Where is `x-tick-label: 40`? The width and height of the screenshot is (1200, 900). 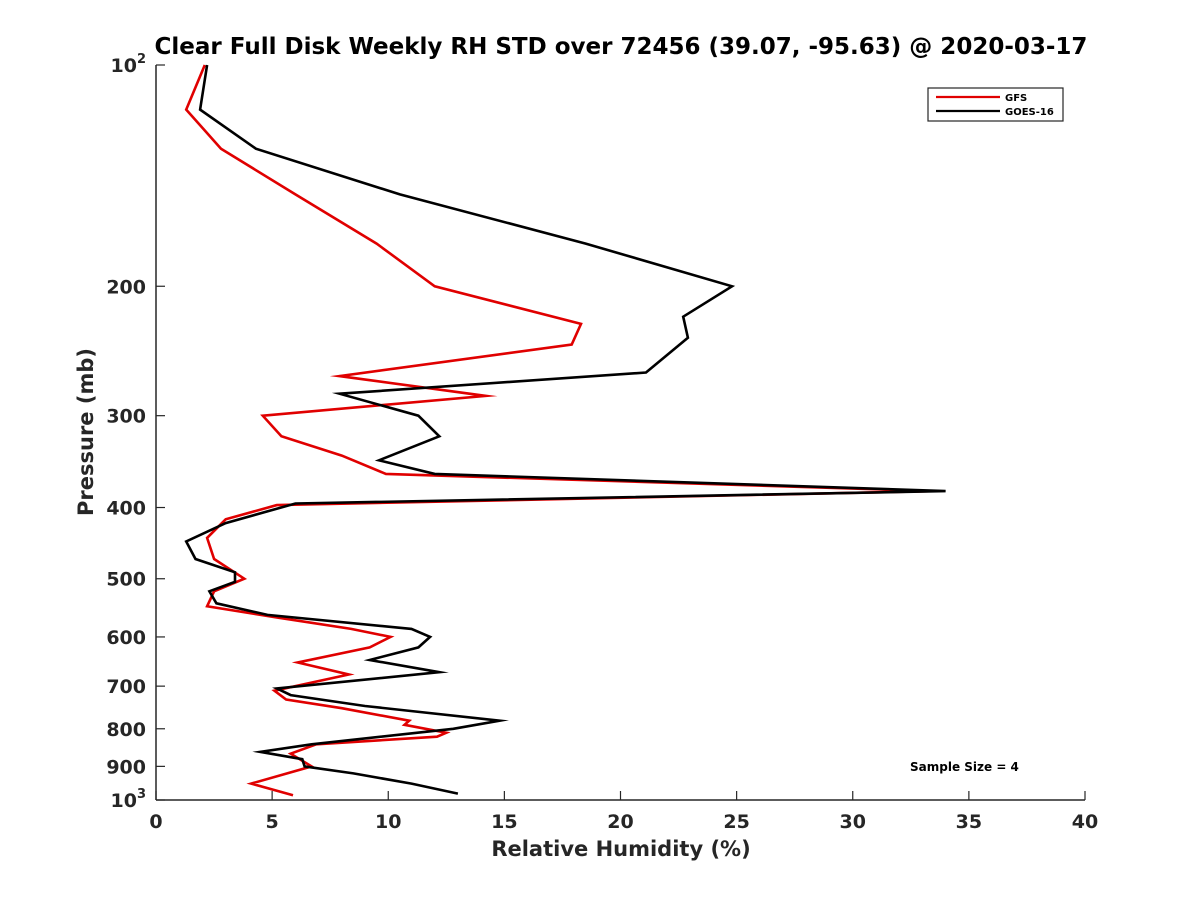 x-tick-label: 40 is located at coordinates (1085, 822).